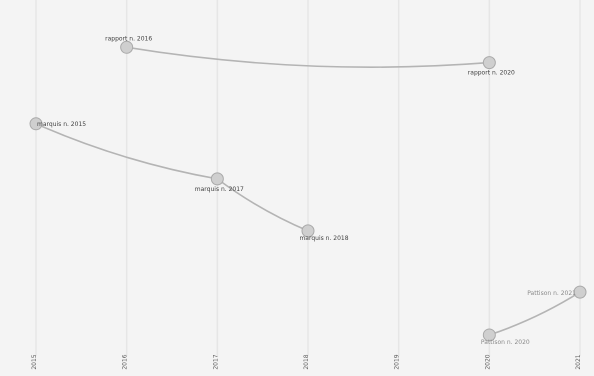  Describe the element at coordinates (487, 361) in the screenshot. I see `x-tick-label: 2020` at that location.